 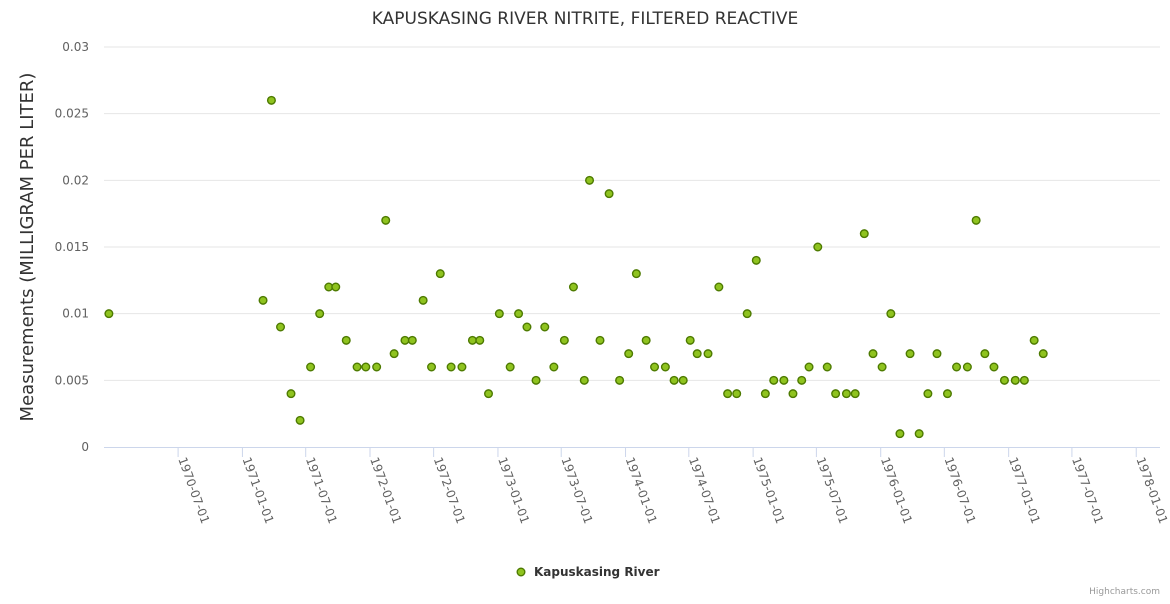 What do you see at coordinates (1024, 490) in the screenshot?
I see `x-tick-label: 1977-01-01` at bounding box center [1024, 490].